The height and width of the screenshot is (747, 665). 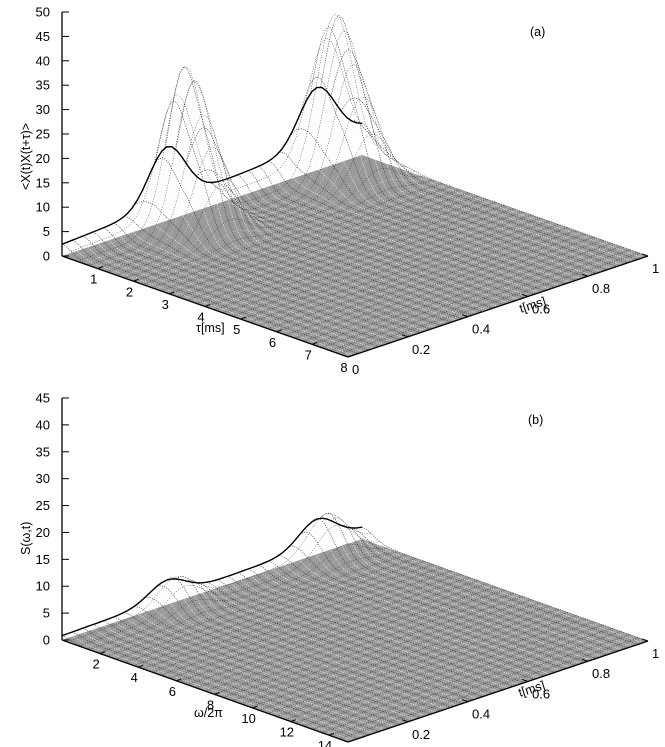 I want to click on y-tick-label: 0, so click(x=355, y=369).